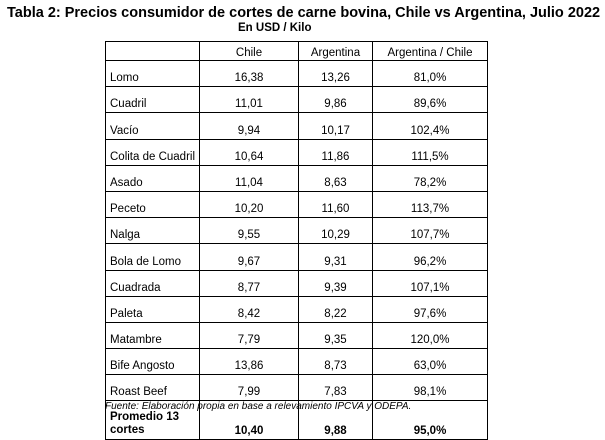 This screenshot has height=440, width=605. I want to click on chile-price: 7,99, so click(249, 388).